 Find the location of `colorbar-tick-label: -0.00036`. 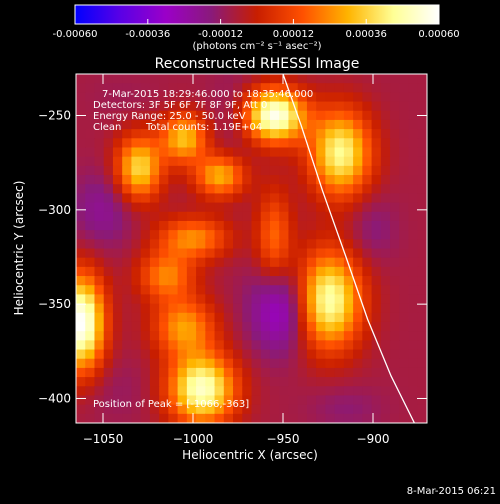

colorbar-tick-label: -0.00036 is located at coordinates (147, 34).